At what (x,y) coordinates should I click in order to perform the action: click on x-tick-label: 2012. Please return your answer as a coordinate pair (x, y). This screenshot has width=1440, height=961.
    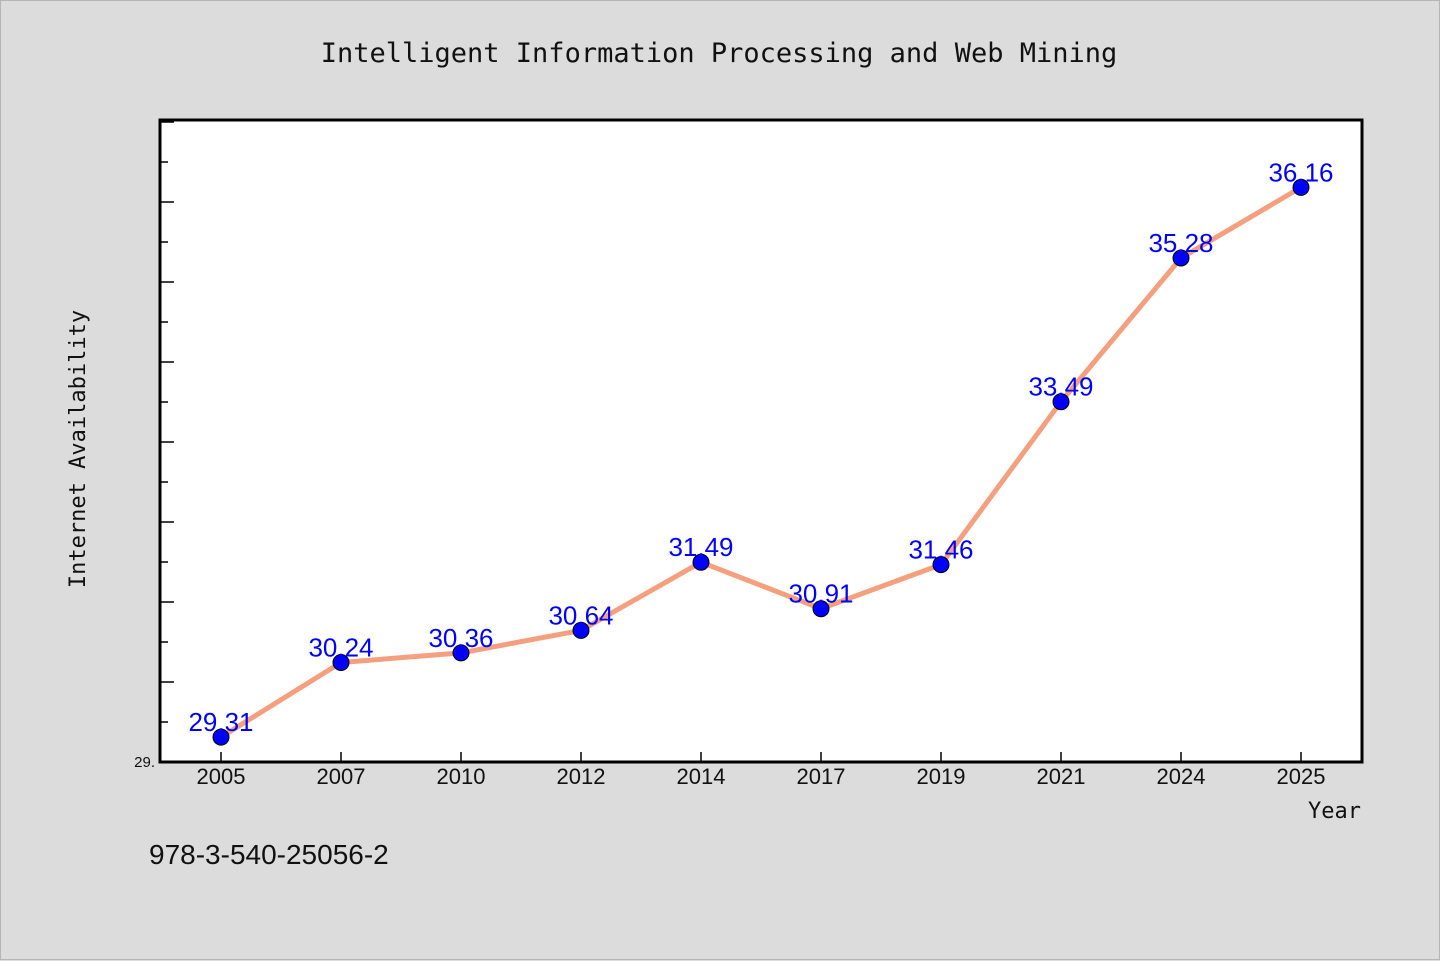
    Looking at the image, I should click on (581, 776).